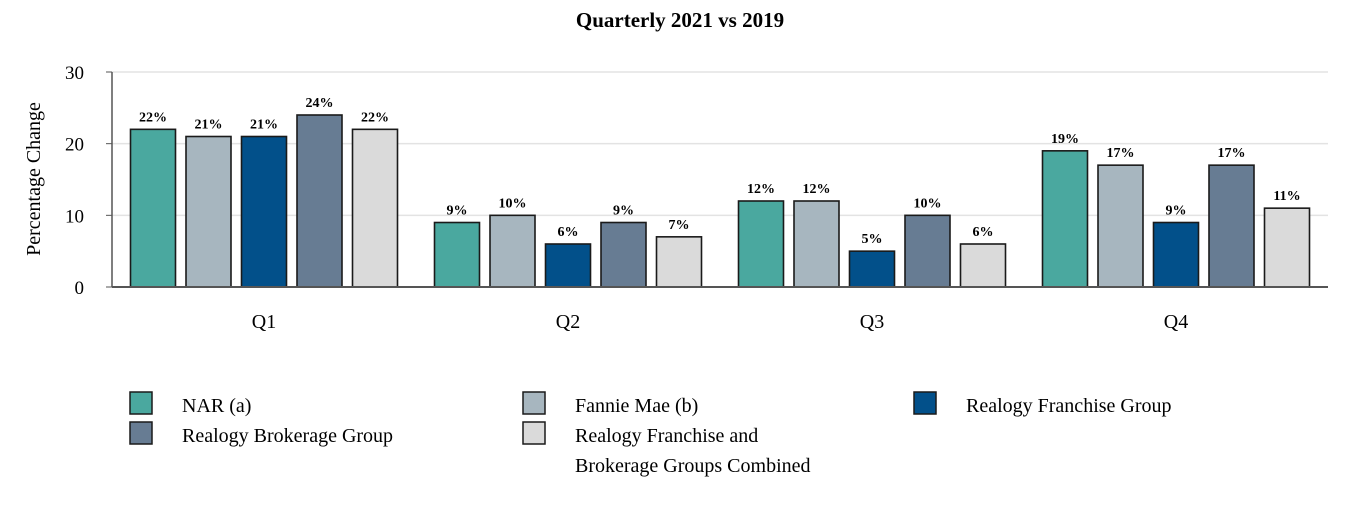 This screenshot has height=520, width=1360. I want to click on legend-label-line: Realogy Brokerage Group, so click(287, 436).